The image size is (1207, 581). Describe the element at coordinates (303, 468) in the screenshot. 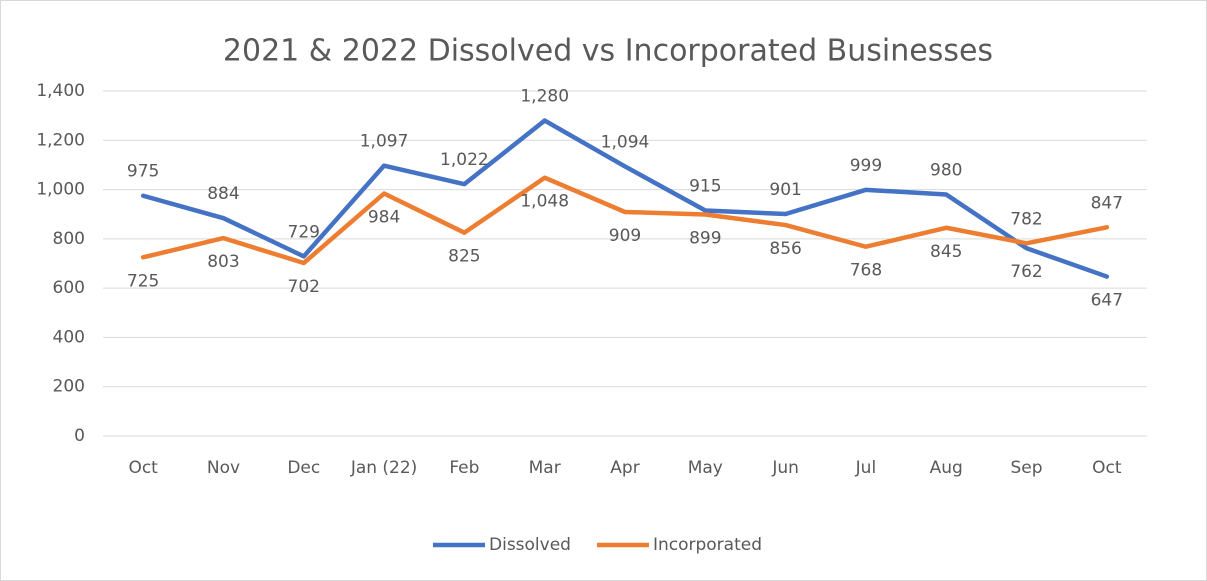

I see `x-tick-label: Dec` at that location.